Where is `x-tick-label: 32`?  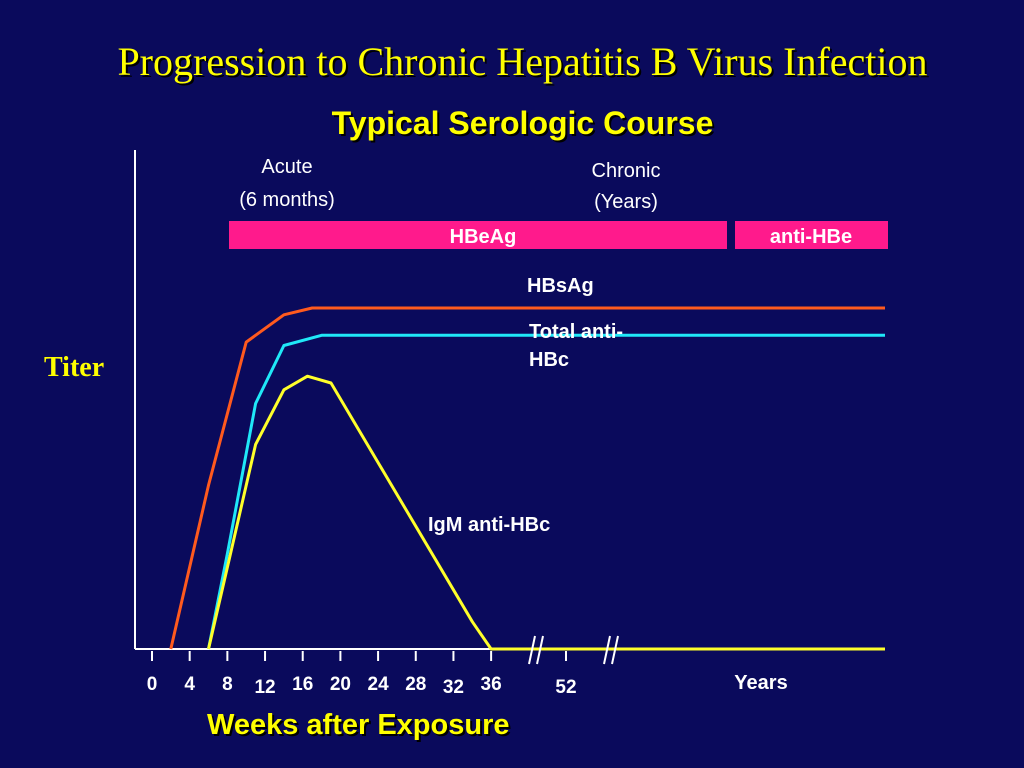 x-tick-label: 32 is located at coordinates (453, 687).